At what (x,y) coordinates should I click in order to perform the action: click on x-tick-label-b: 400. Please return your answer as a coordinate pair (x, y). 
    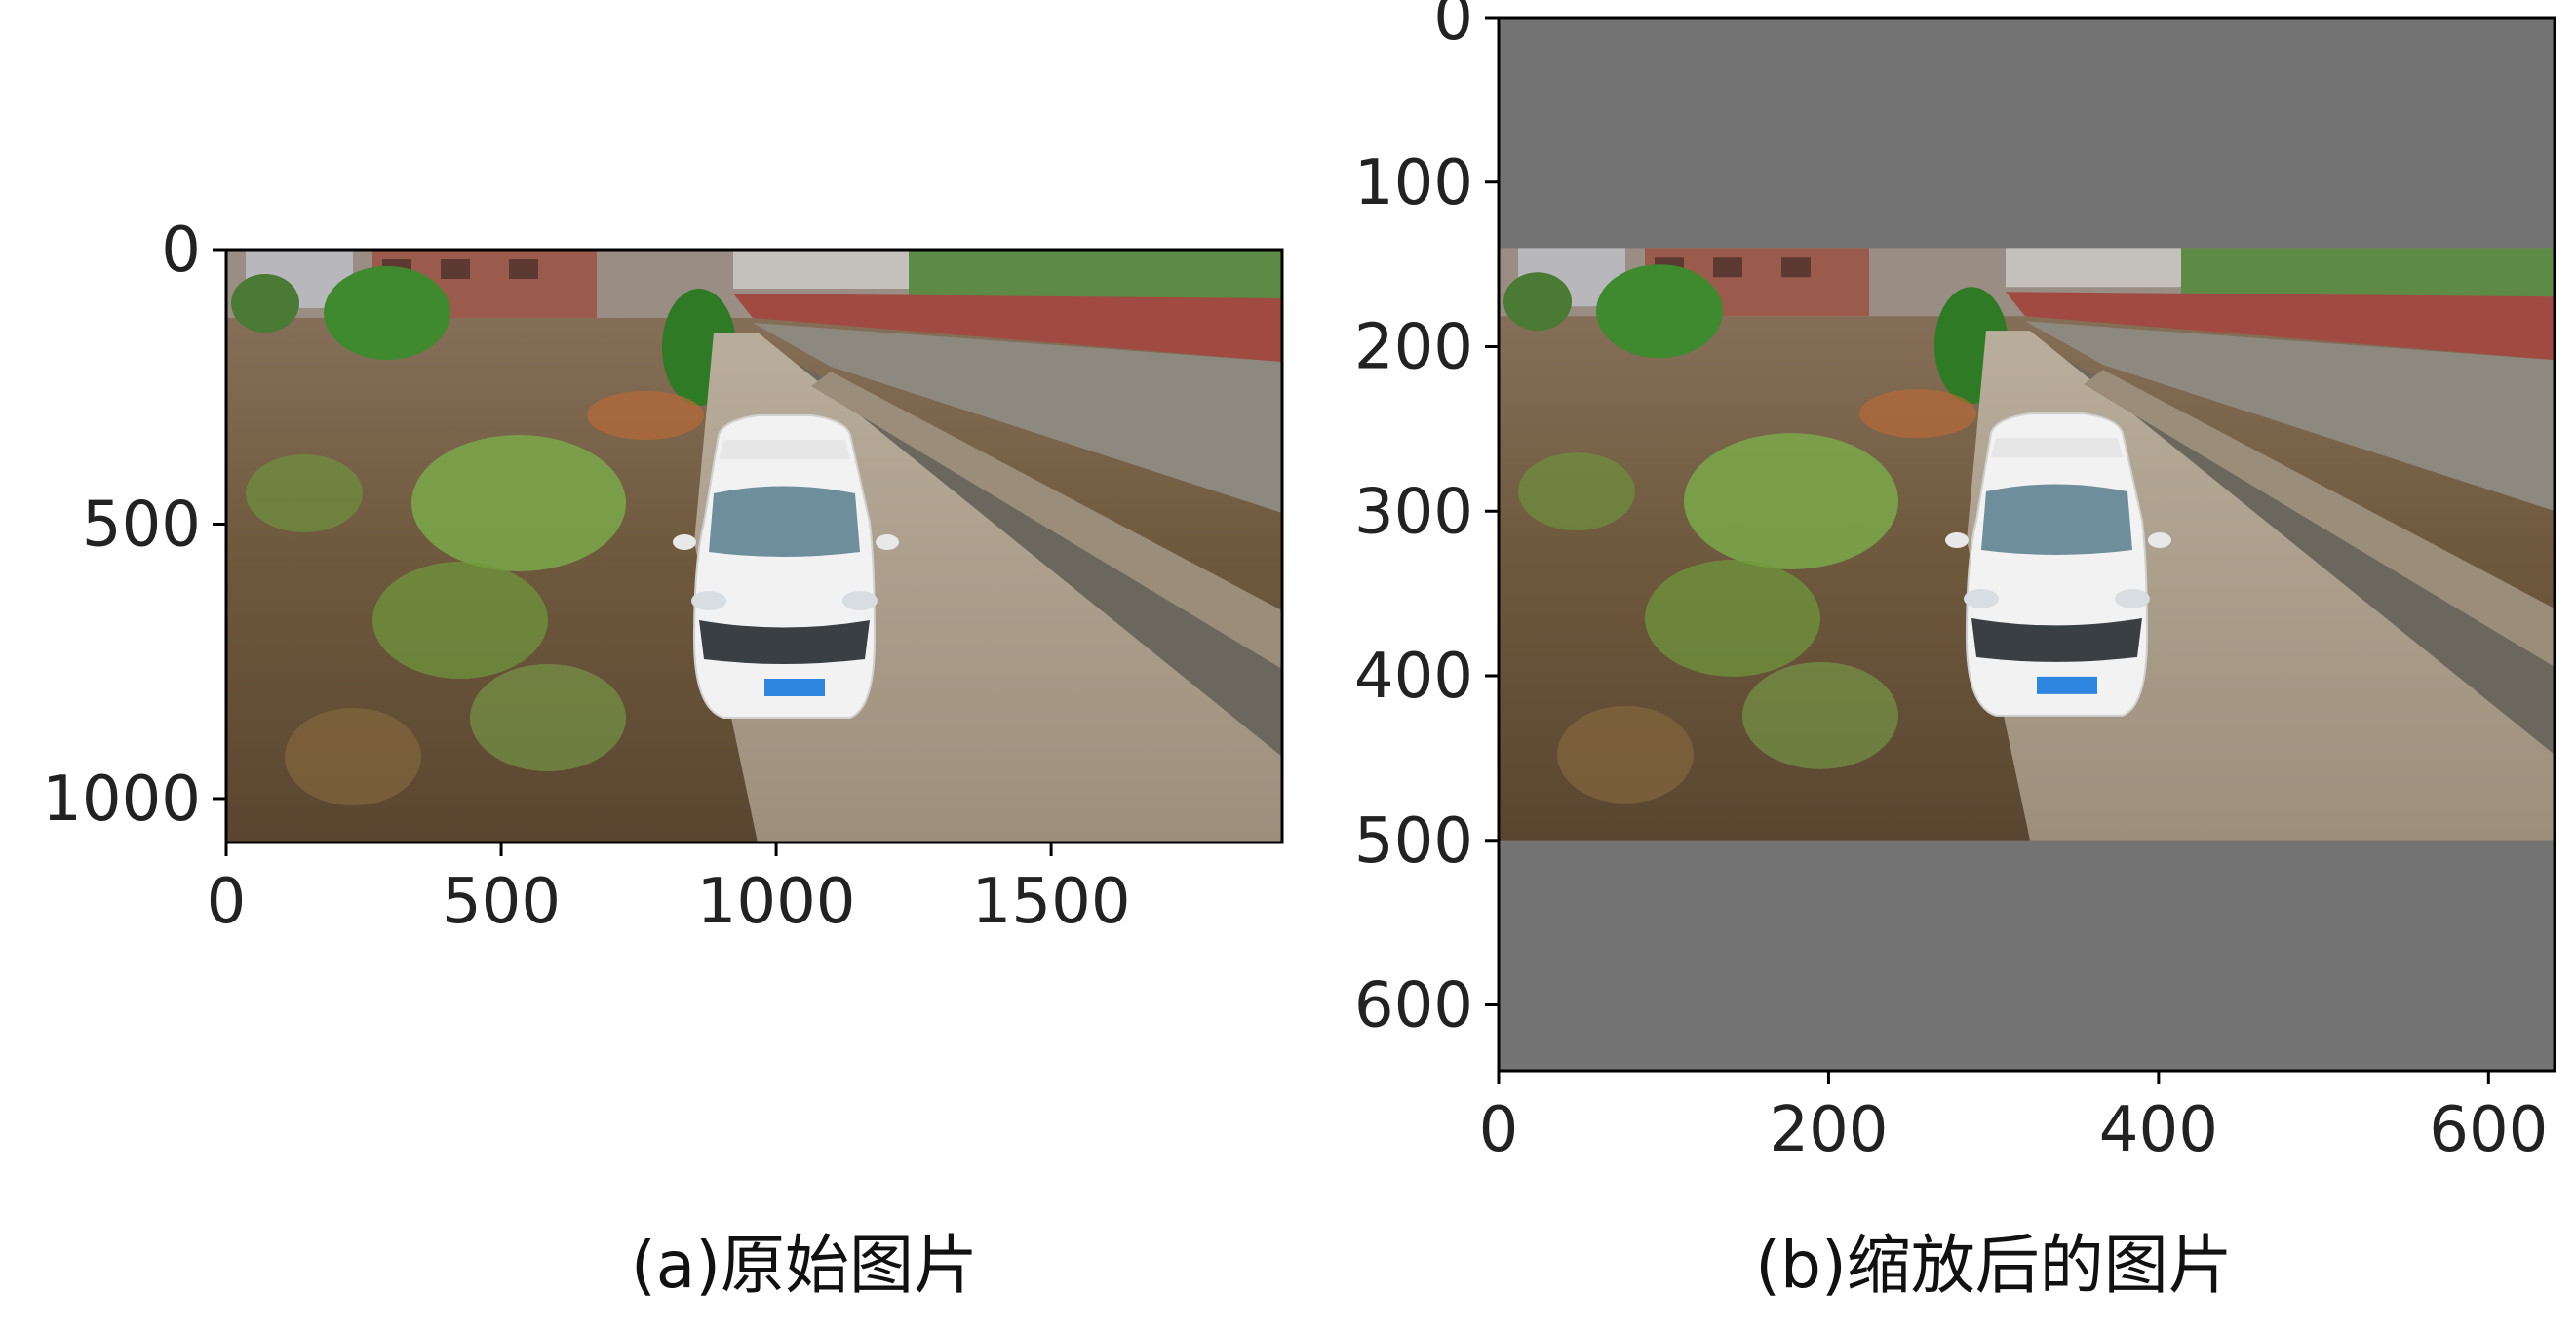
    Looking at the image, I should click on (2158, 1130).